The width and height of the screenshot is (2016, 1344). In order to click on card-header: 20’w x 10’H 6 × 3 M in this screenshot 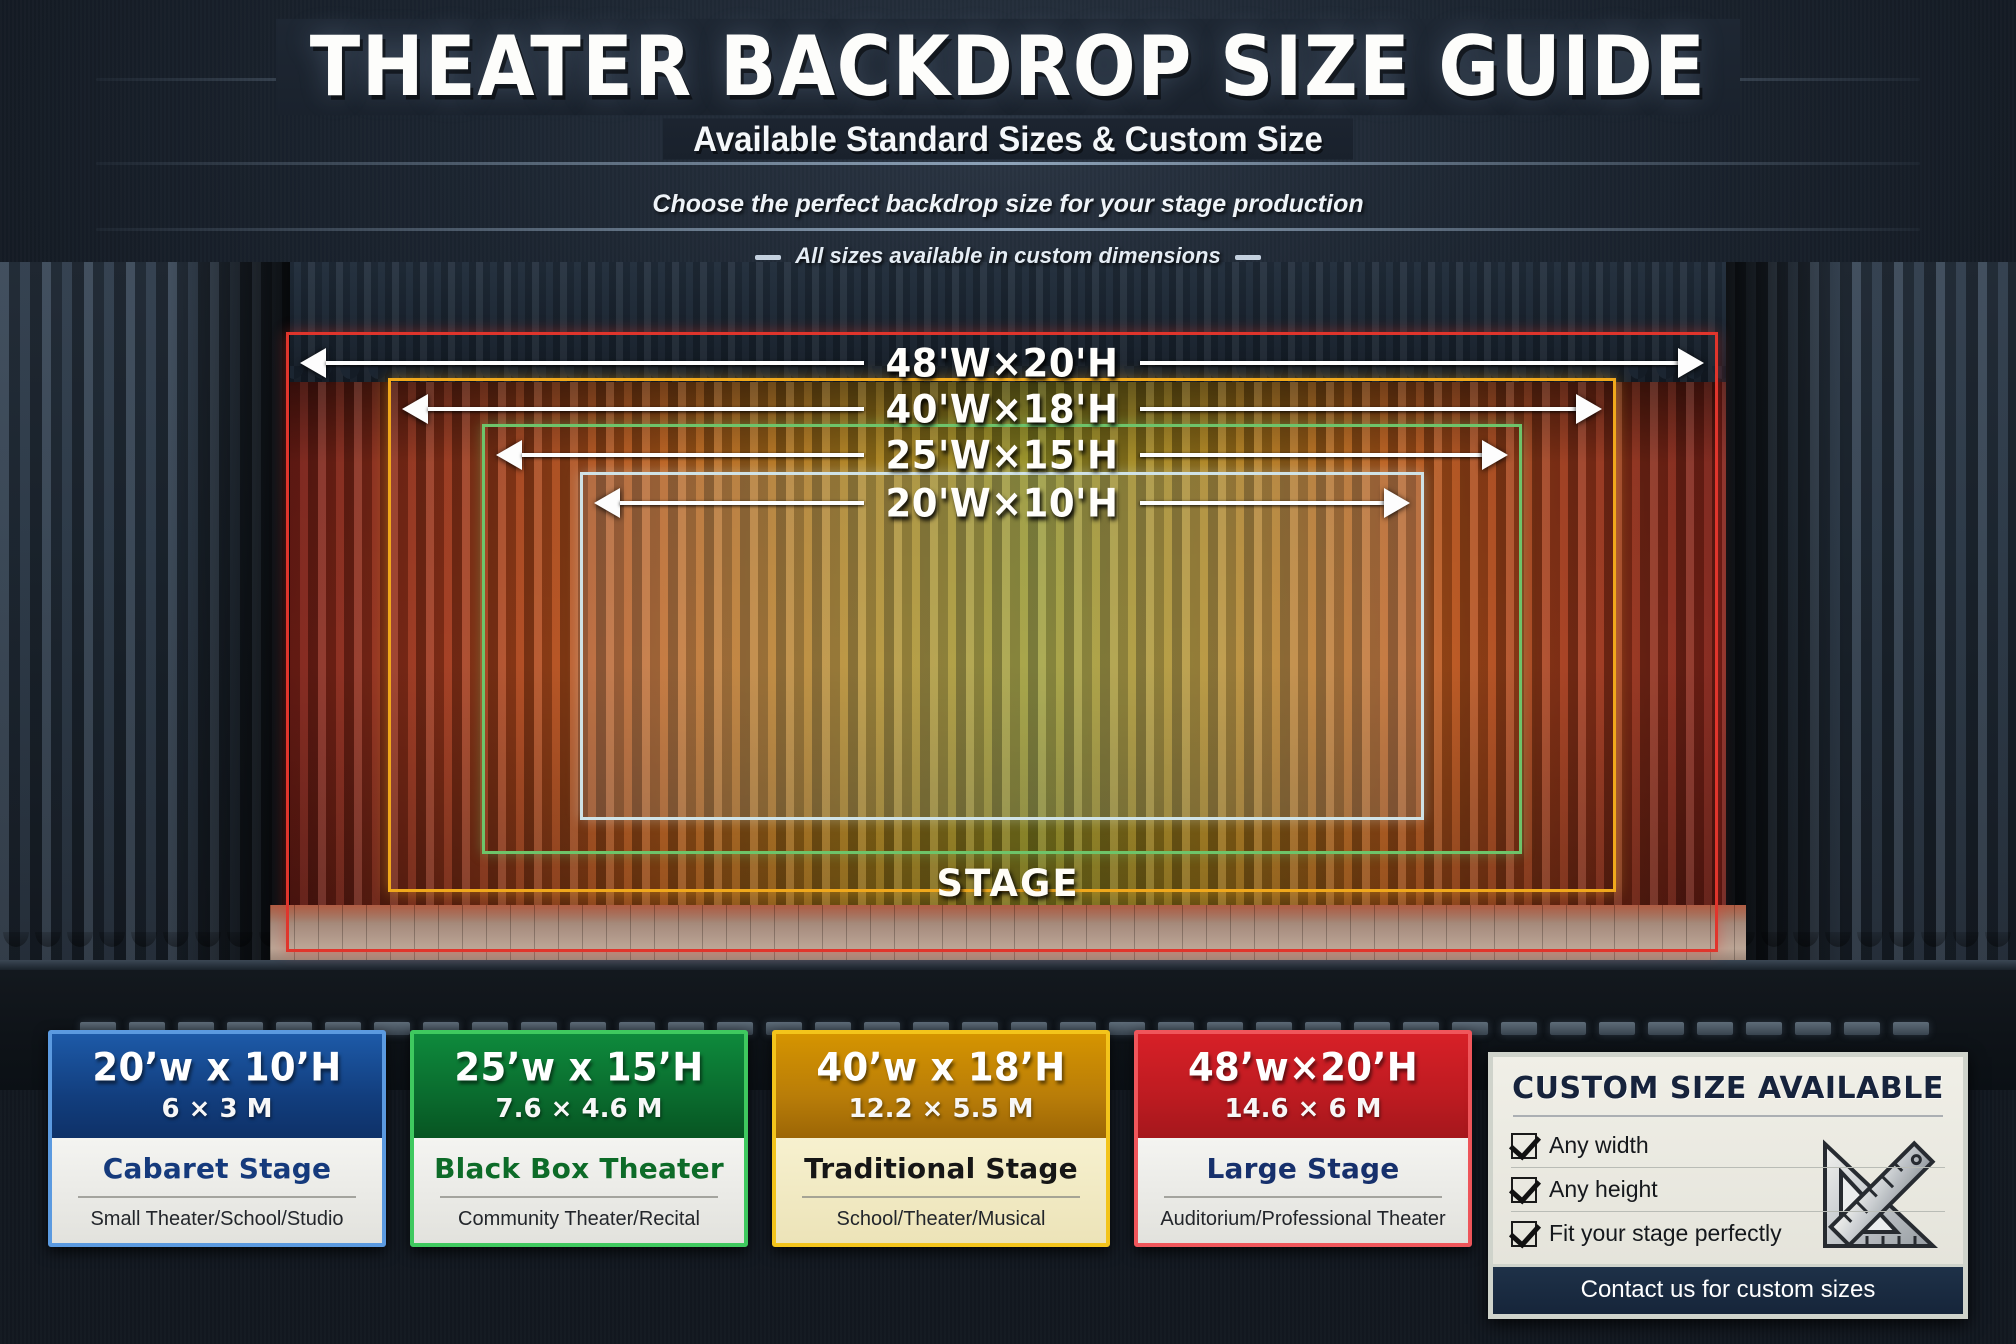, I will do `click(217, 1086)`.